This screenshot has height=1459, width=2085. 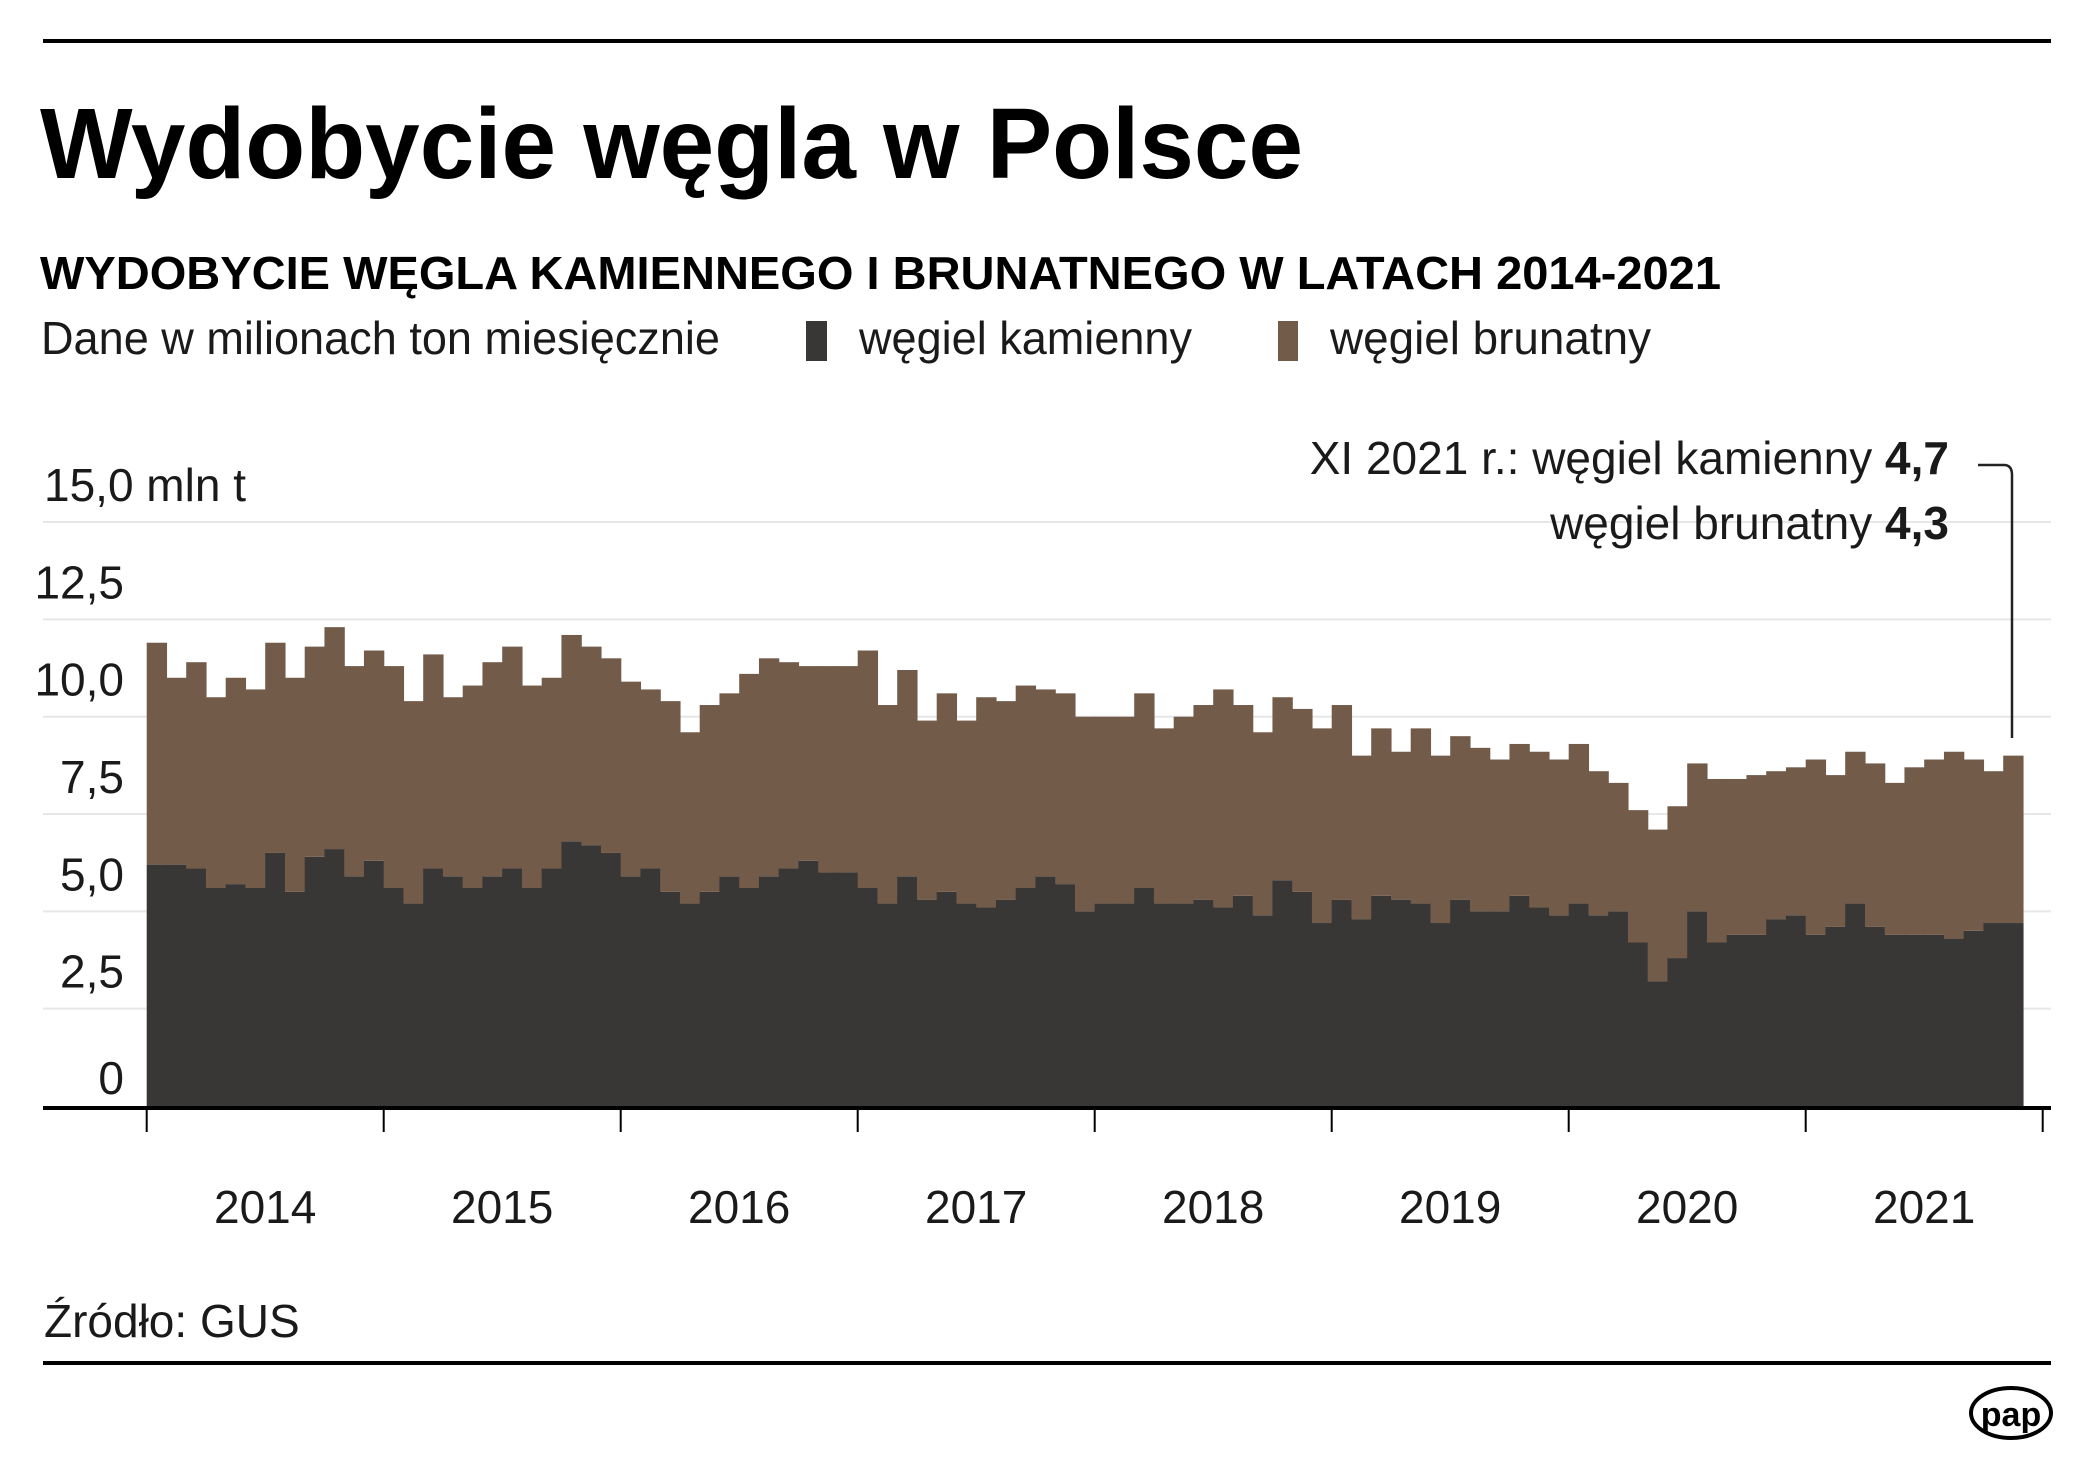 I want to click on x-tick-label: 2018, so click(x=1213, y=1207).